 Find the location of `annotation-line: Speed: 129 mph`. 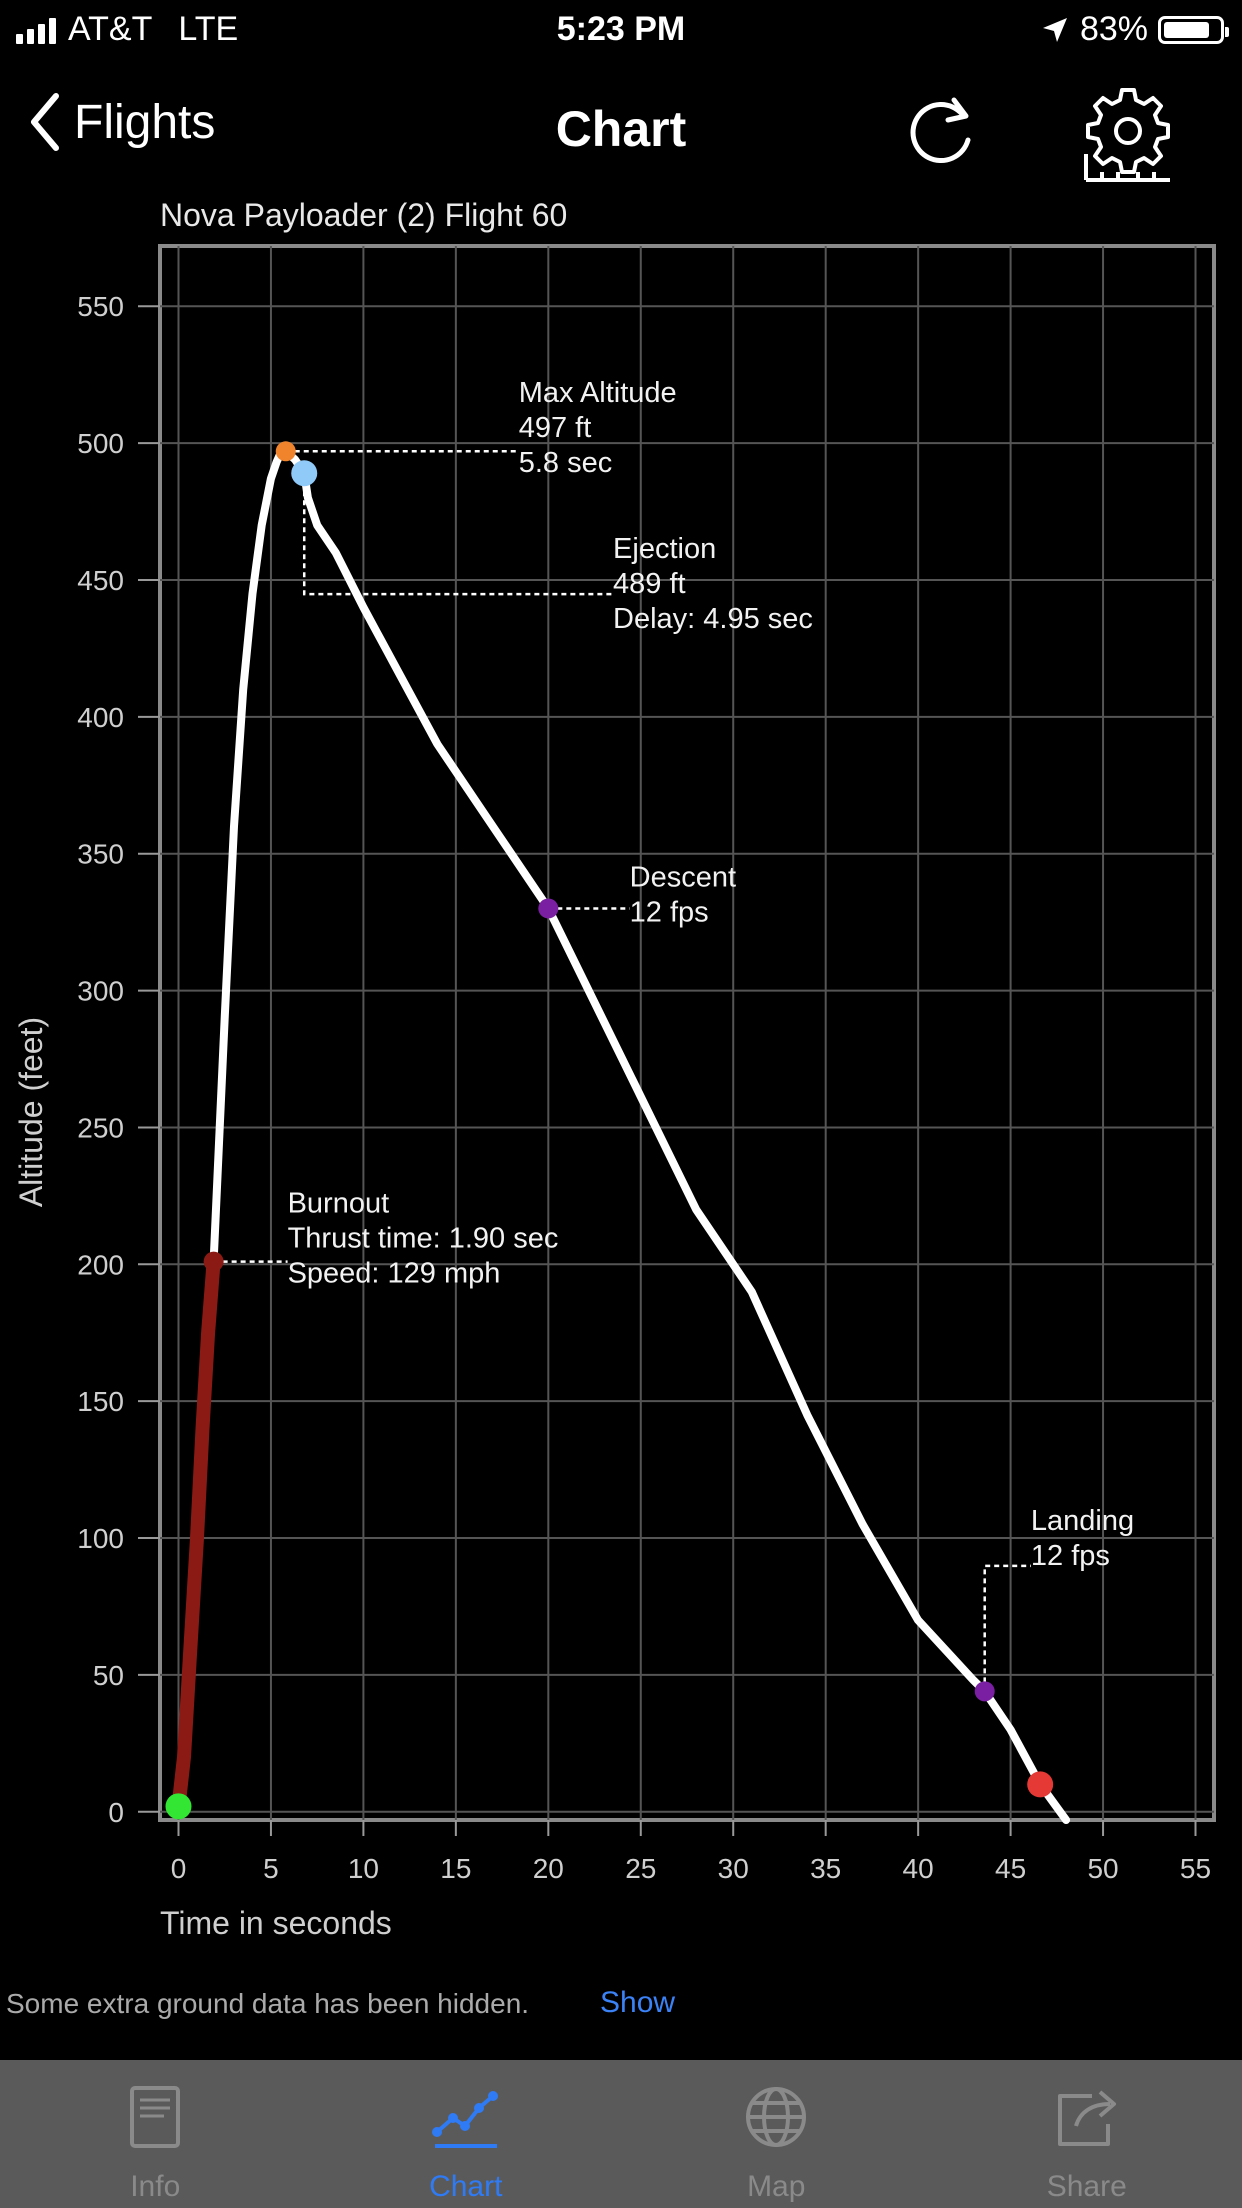

annotation-line: Speed: 129 mph is located at coordinates (394, 1273).